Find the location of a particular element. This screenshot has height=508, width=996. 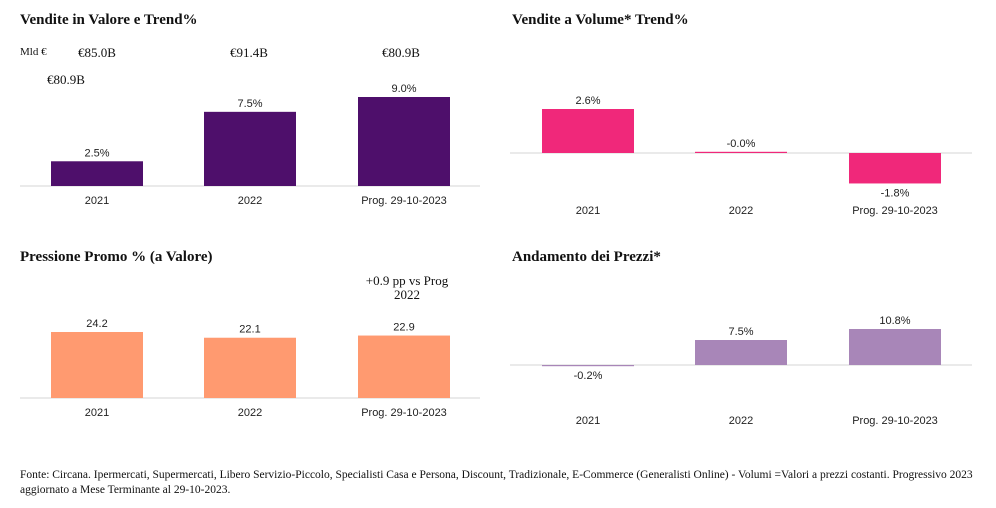

total-2023: €80.9B is located at coordinates (401, 52).